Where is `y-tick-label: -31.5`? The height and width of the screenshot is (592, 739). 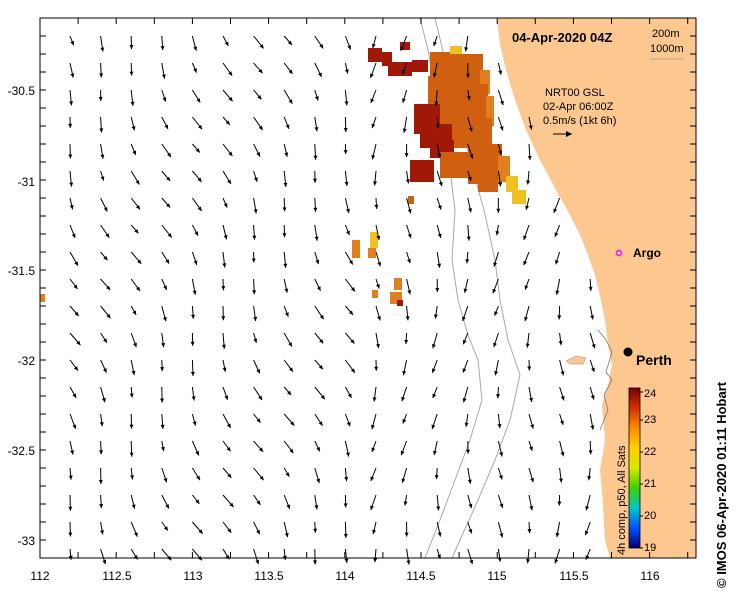 y-tick-label: -31.5 is located at coordinates (22, 271).